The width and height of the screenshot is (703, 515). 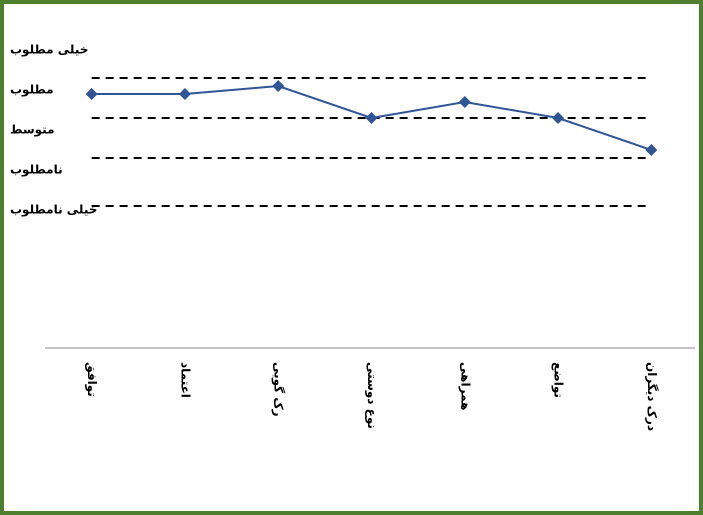 I want to click on x-tick-label: همراهی, so click(x=465, y=386).